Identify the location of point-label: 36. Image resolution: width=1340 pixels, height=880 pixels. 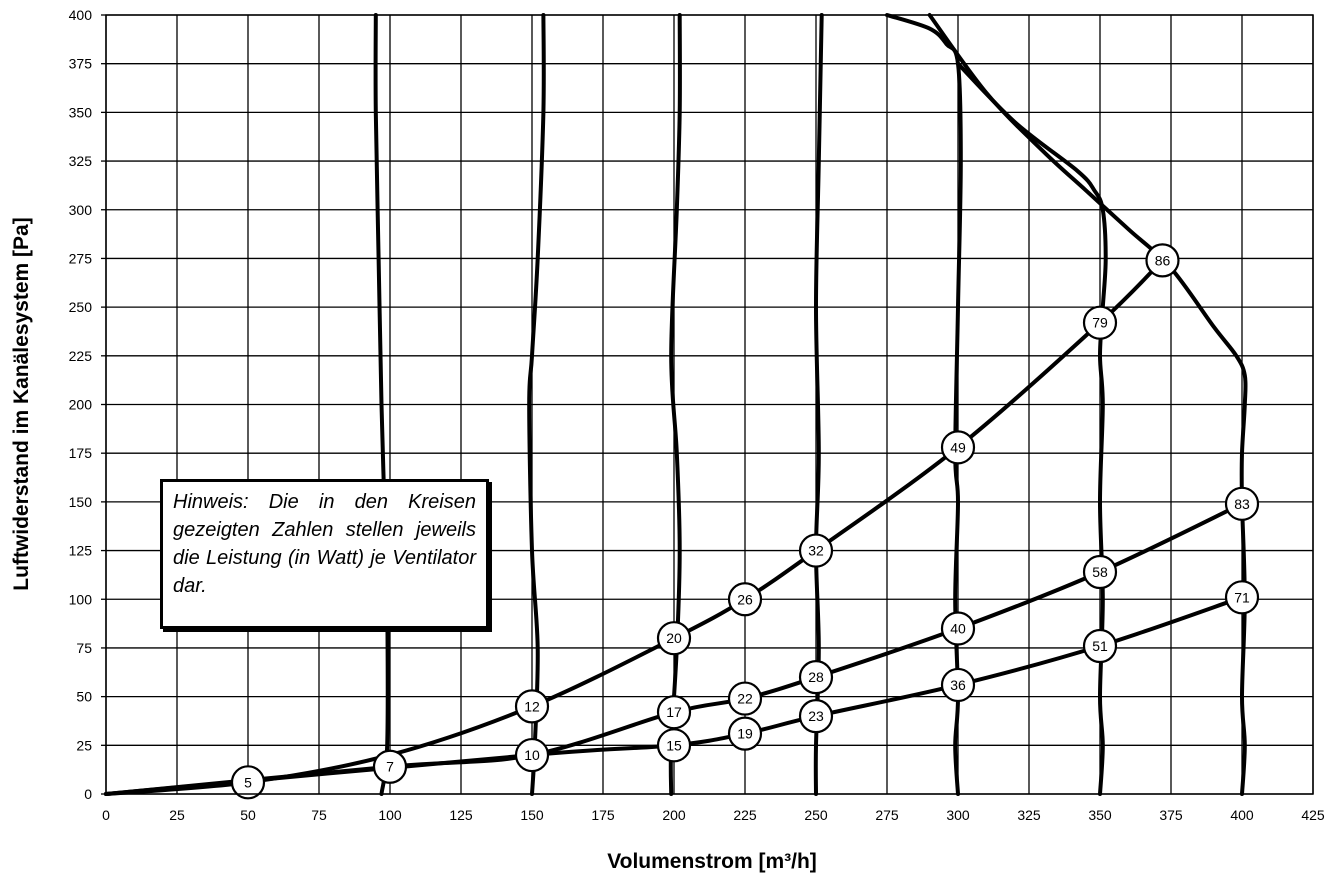
(958, 685).